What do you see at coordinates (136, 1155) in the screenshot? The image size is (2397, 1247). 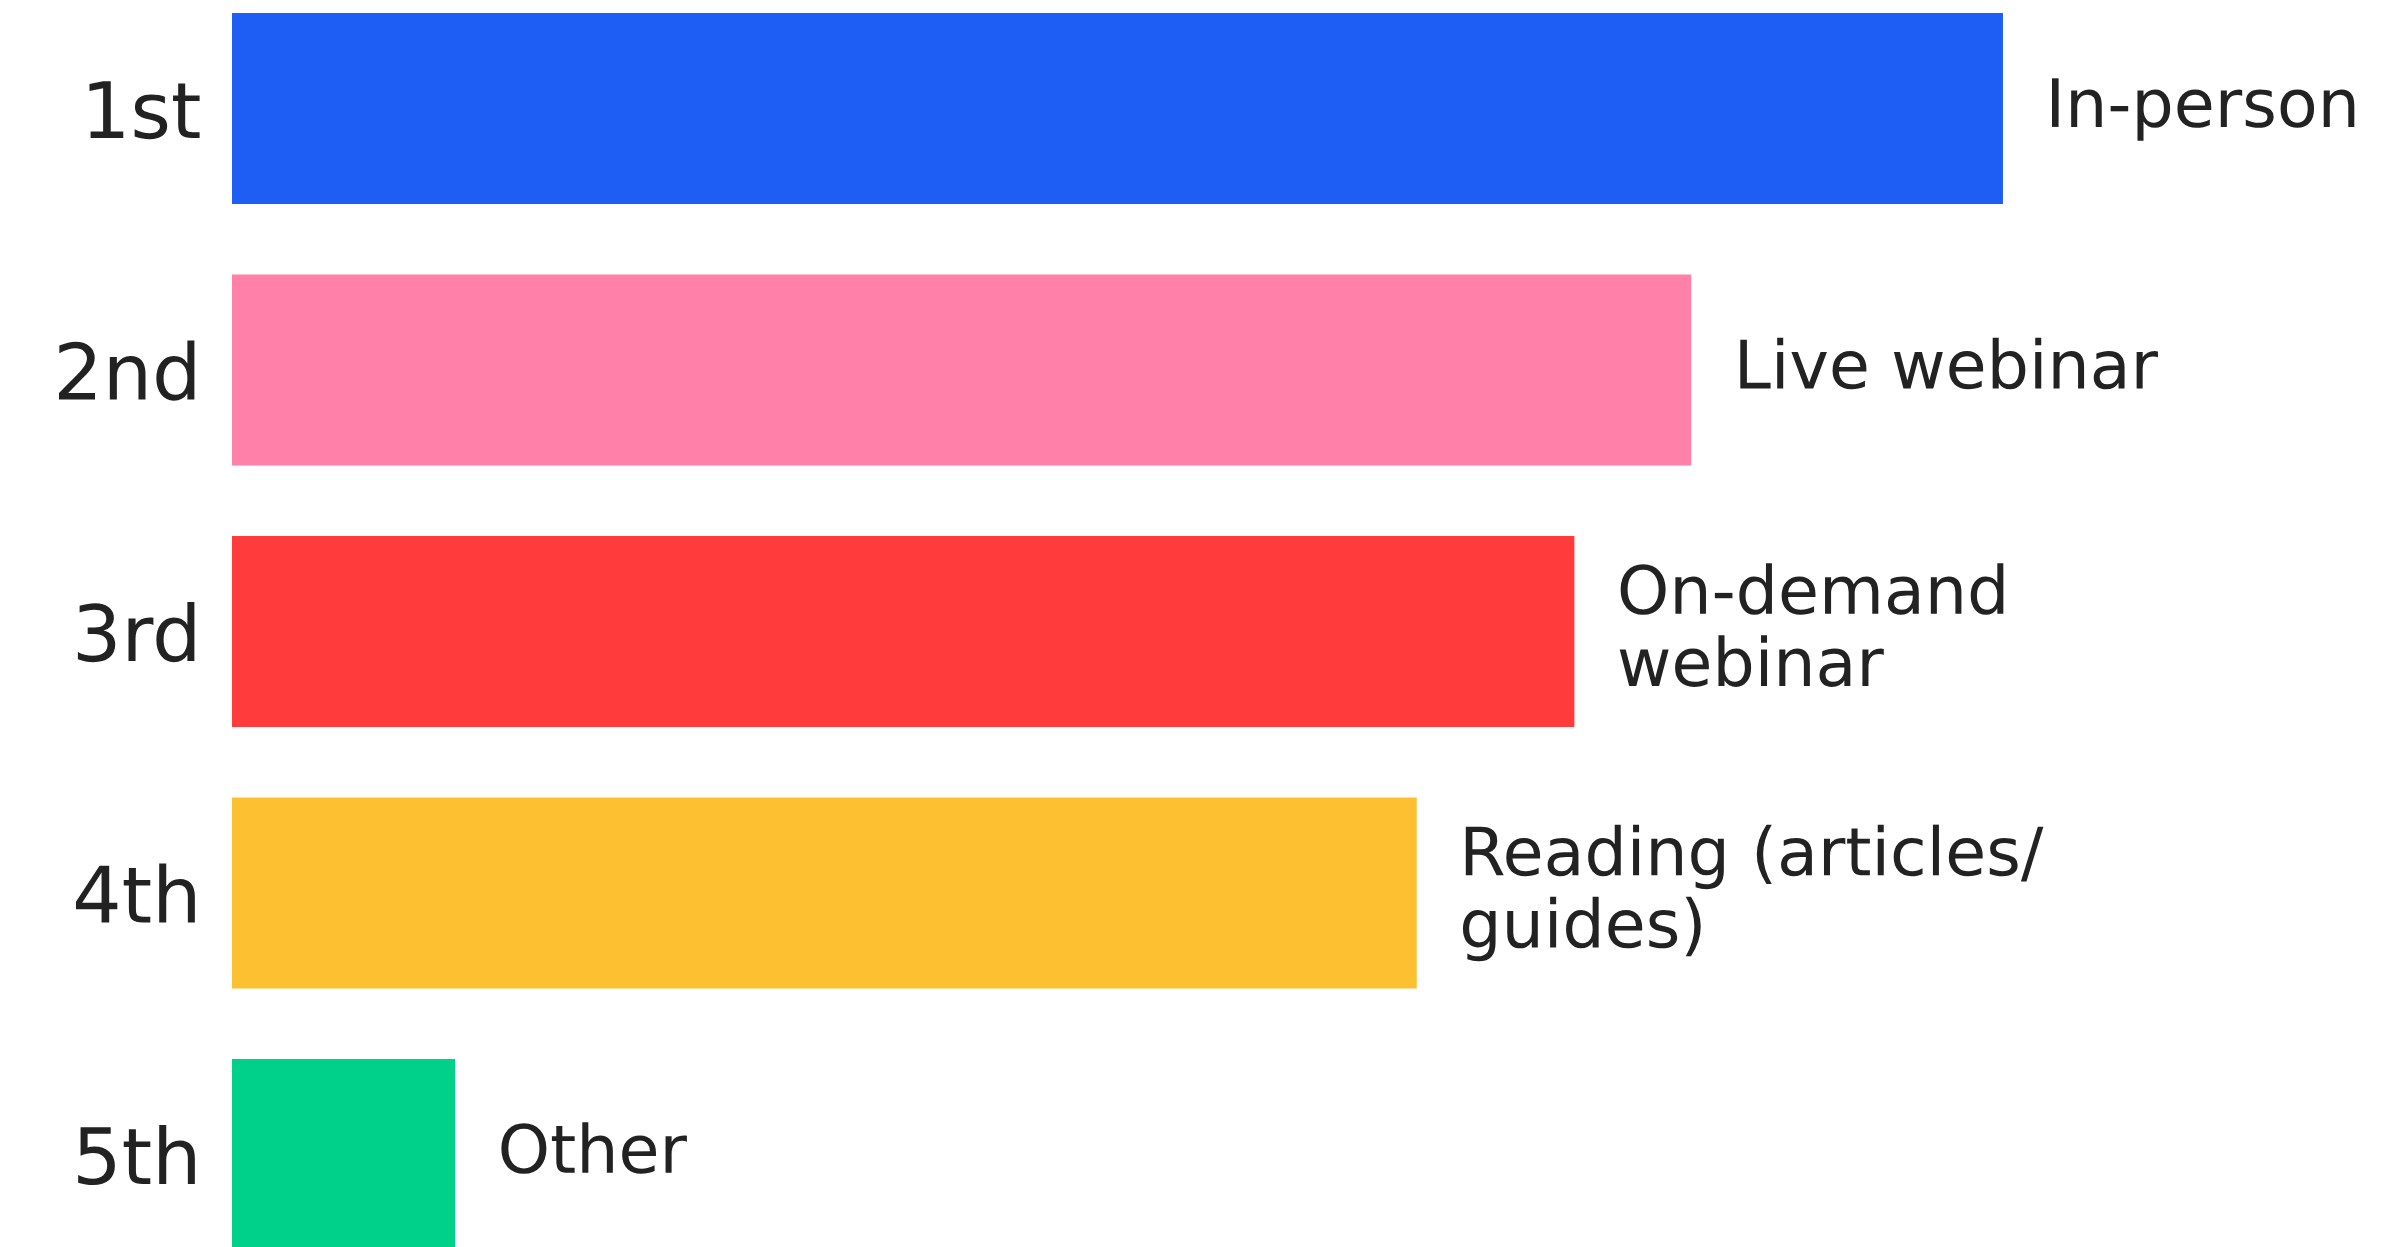 I see `y-tick-label: 5th` at bounding box center [136, 1155].